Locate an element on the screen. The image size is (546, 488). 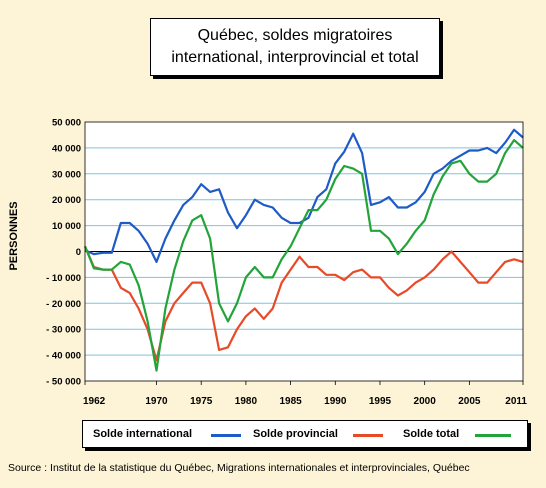
x-tick-label: 1975 is located at coordinates (201, 401).